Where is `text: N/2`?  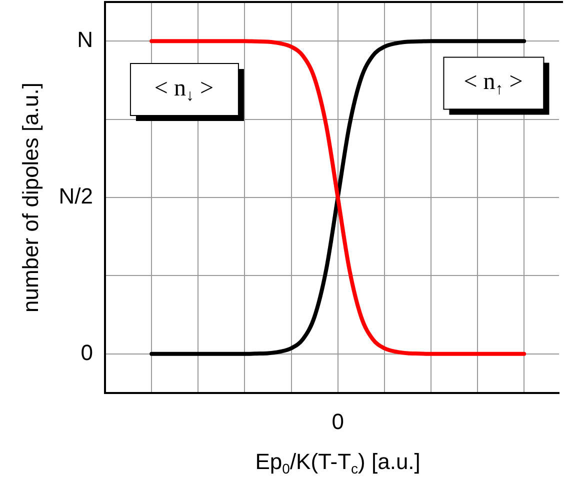
text: N/2 is located at coordinates (76, 196).